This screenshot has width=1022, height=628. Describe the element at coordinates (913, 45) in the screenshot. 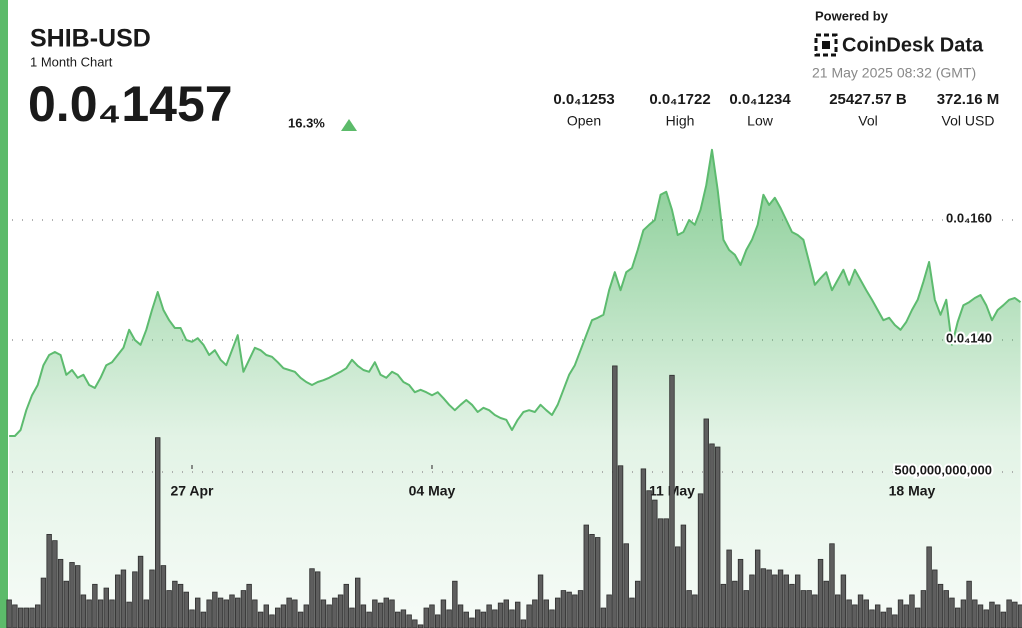

I see `brand: CoinDesk Data` at that location.